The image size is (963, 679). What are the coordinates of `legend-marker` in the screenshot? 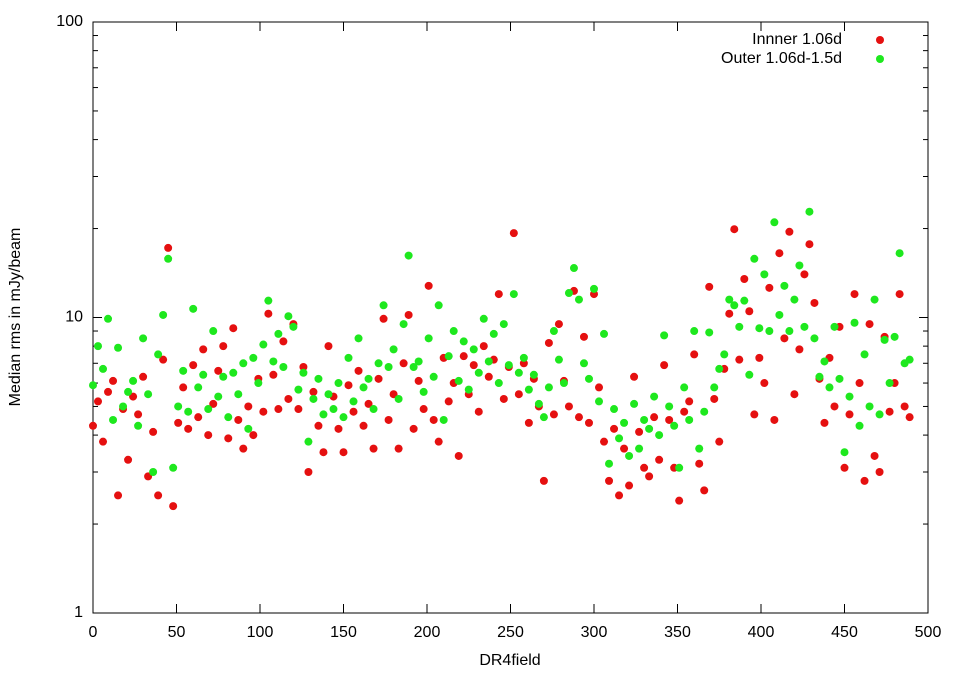 It's located at (880, 59).